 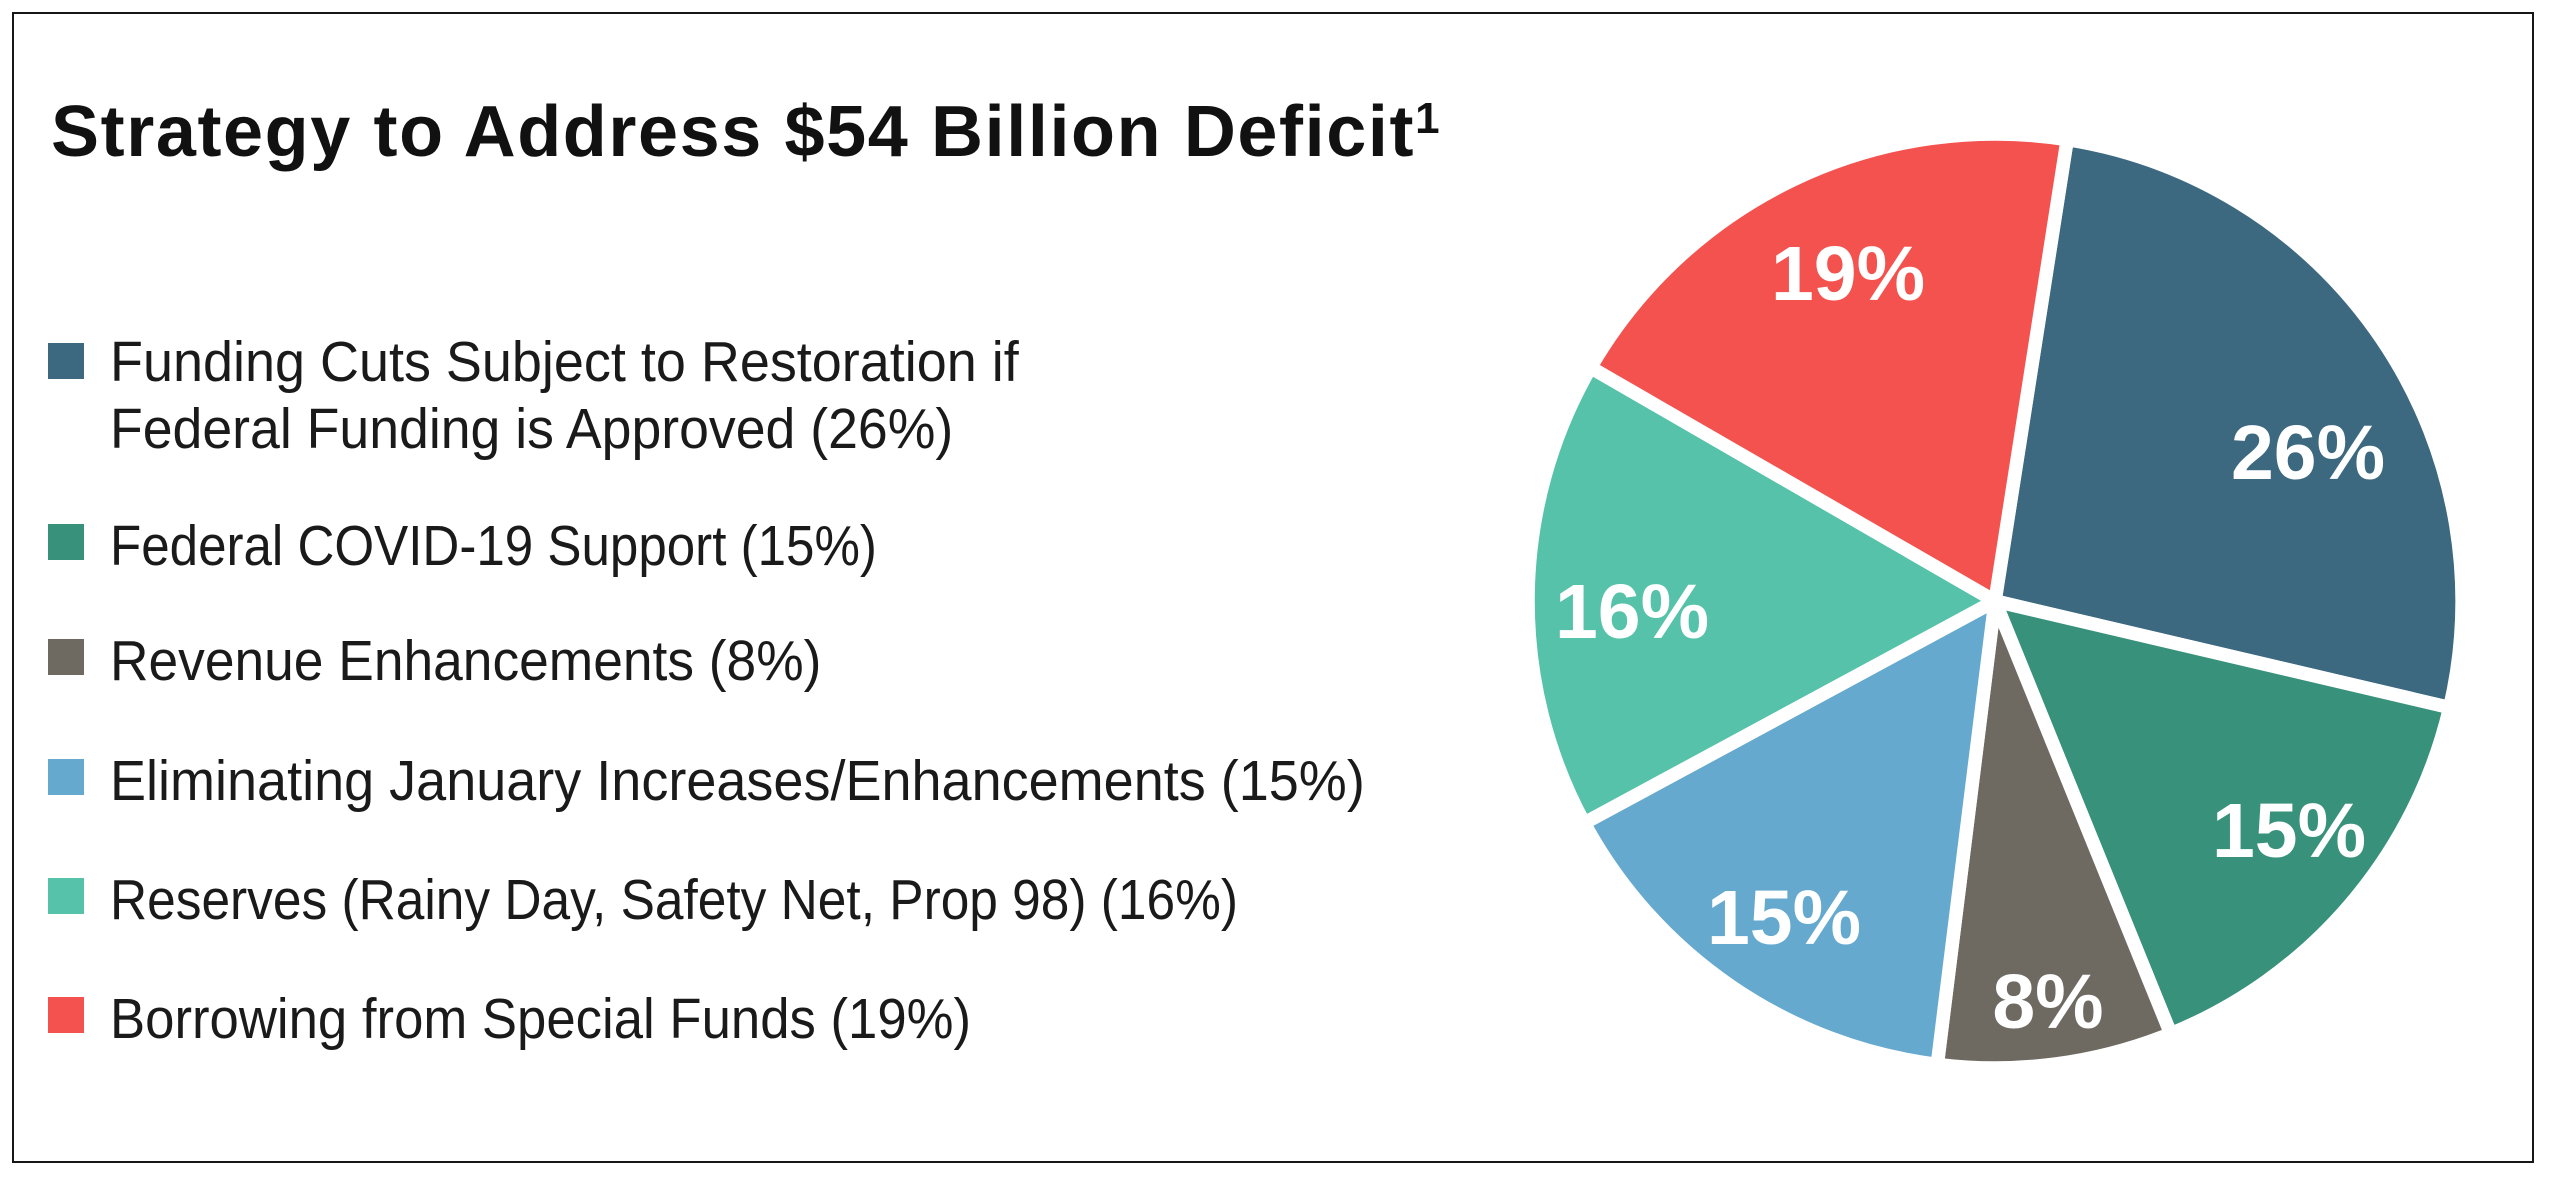 What do you see at coordinates (1848, 274) in the screenshot?
I see `svg-text: 19%` at bounding box center [1848, 274].